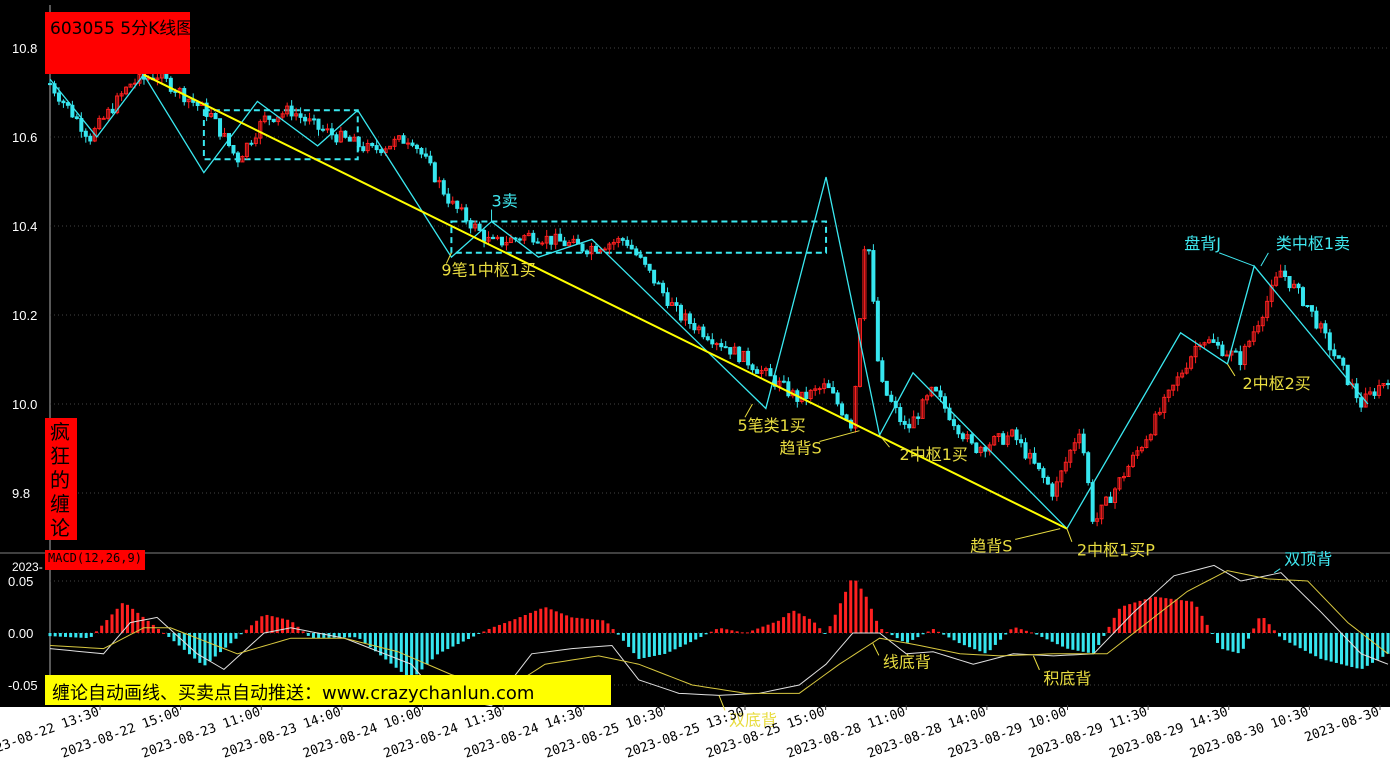 This screenshot has height=775, width=1390. I want to click on macd-tick-label: 0.00, so click(20, 633).